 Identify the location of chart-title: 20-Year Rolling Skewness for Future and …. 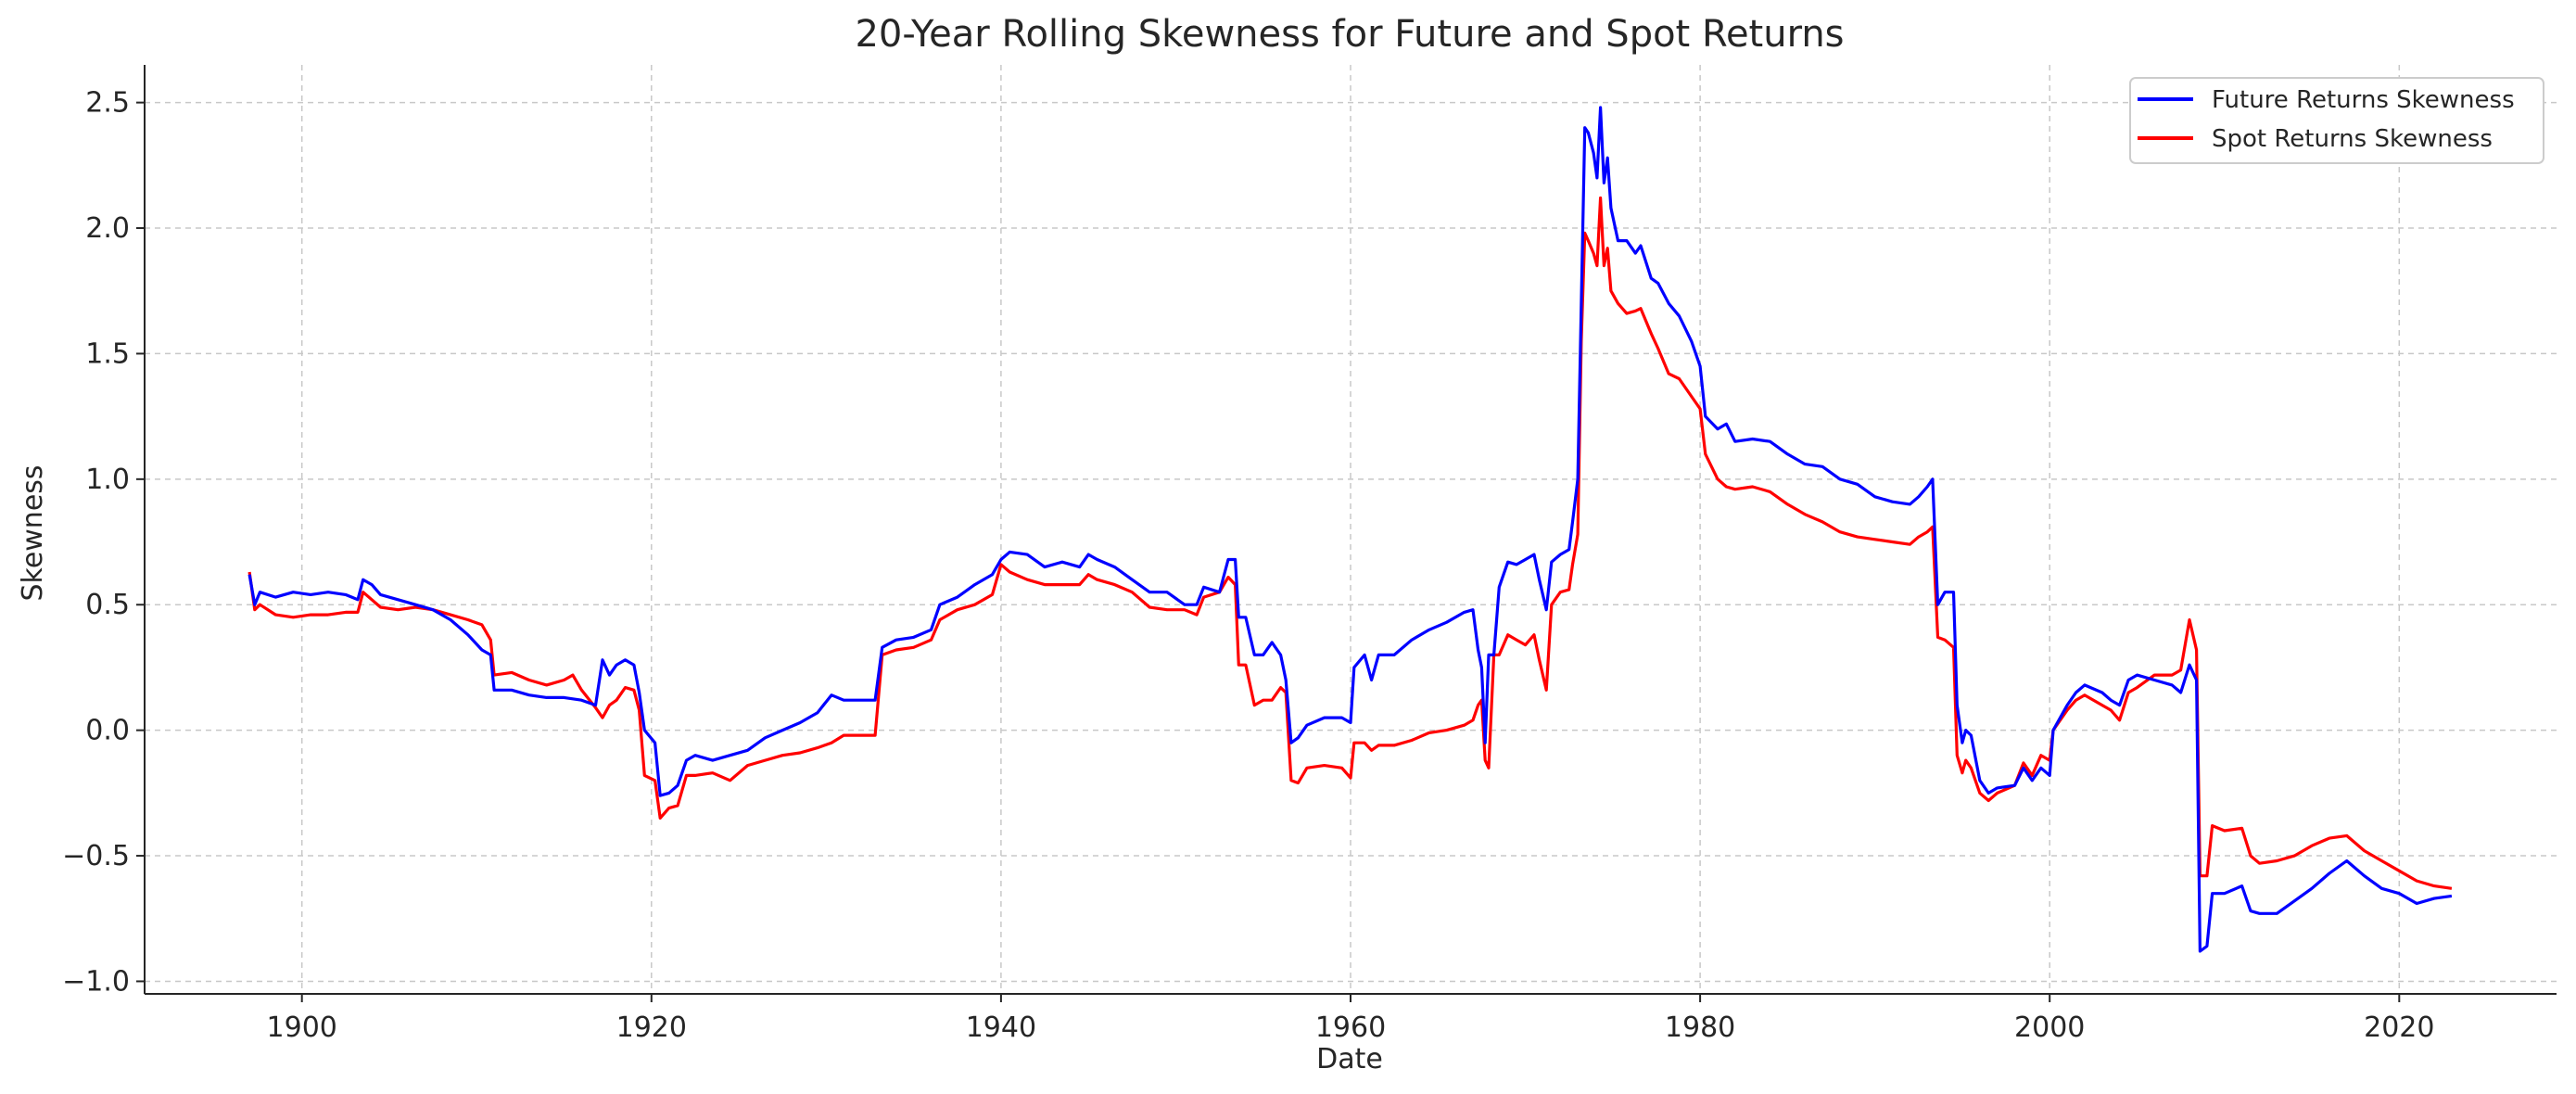
(1349, 34).